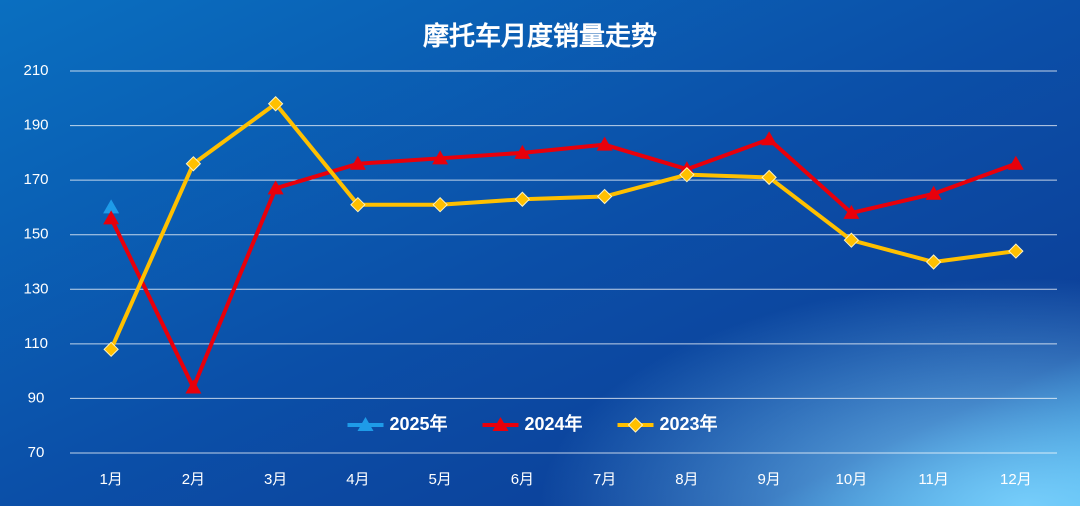 The image size is (1080, 506). What do you see at coordinates (686, 479) in the screenshot?
I see `x-tick-label: 8月` at bounding box center [686, 479].